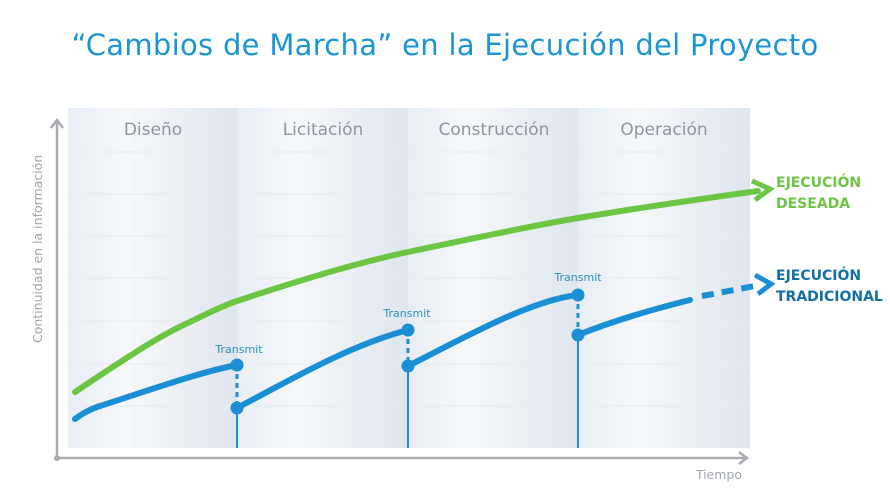 The height and width of the screenshot is (490, 890). Describe the element at coordinates (577, 277) in the screenshot. I see `transmit-label-3: Transmit` at that location.